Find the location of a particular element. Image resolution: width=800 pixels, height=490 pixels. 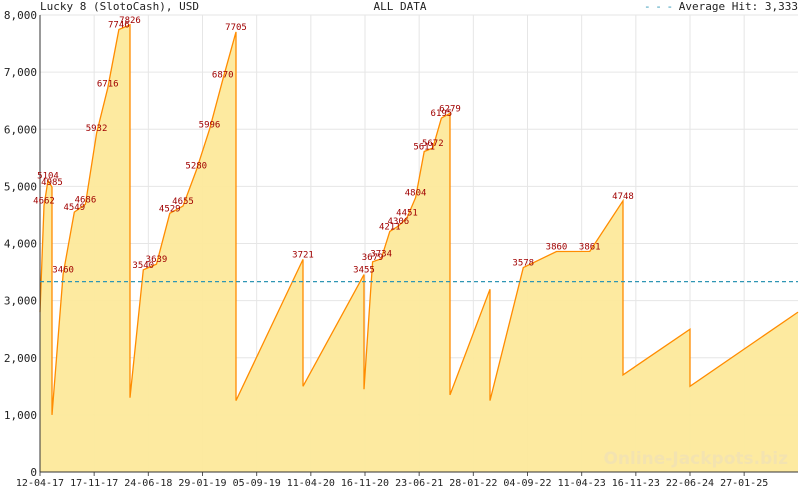

peak-label: 5672 is located at coordinates (433, 144).